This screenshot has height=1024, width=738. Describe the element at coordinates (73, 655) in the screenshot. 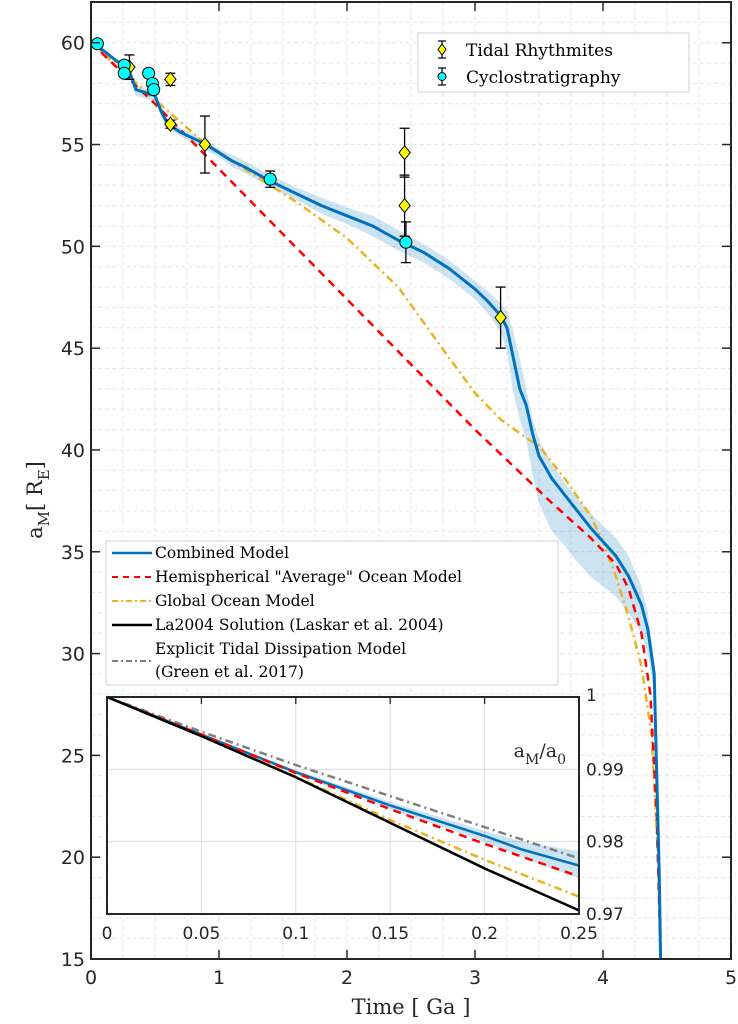

I see `y-tick-label: 30` at that location.